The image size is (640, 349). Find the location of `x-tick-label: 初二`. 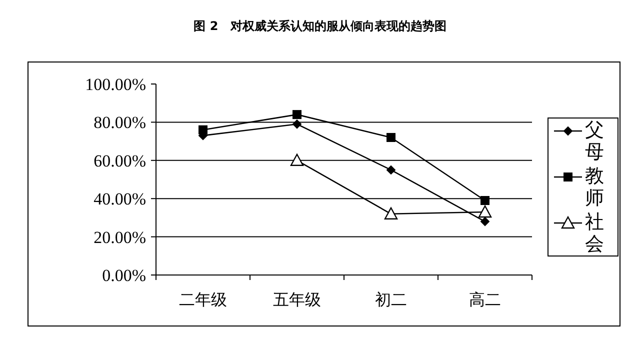

x-tick-label: 初二 is located at coordinates (391, 299).